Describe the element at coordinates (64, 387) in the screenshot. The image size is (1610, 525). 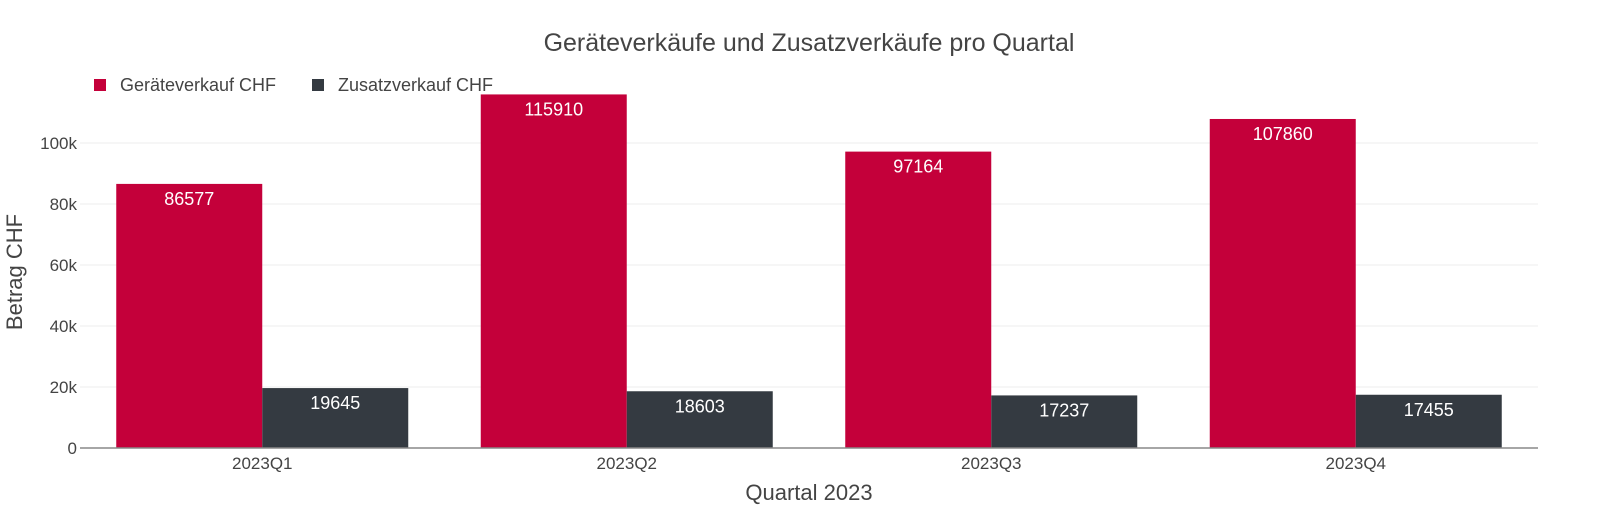
I see `y-tick-label: 20k` at that location.